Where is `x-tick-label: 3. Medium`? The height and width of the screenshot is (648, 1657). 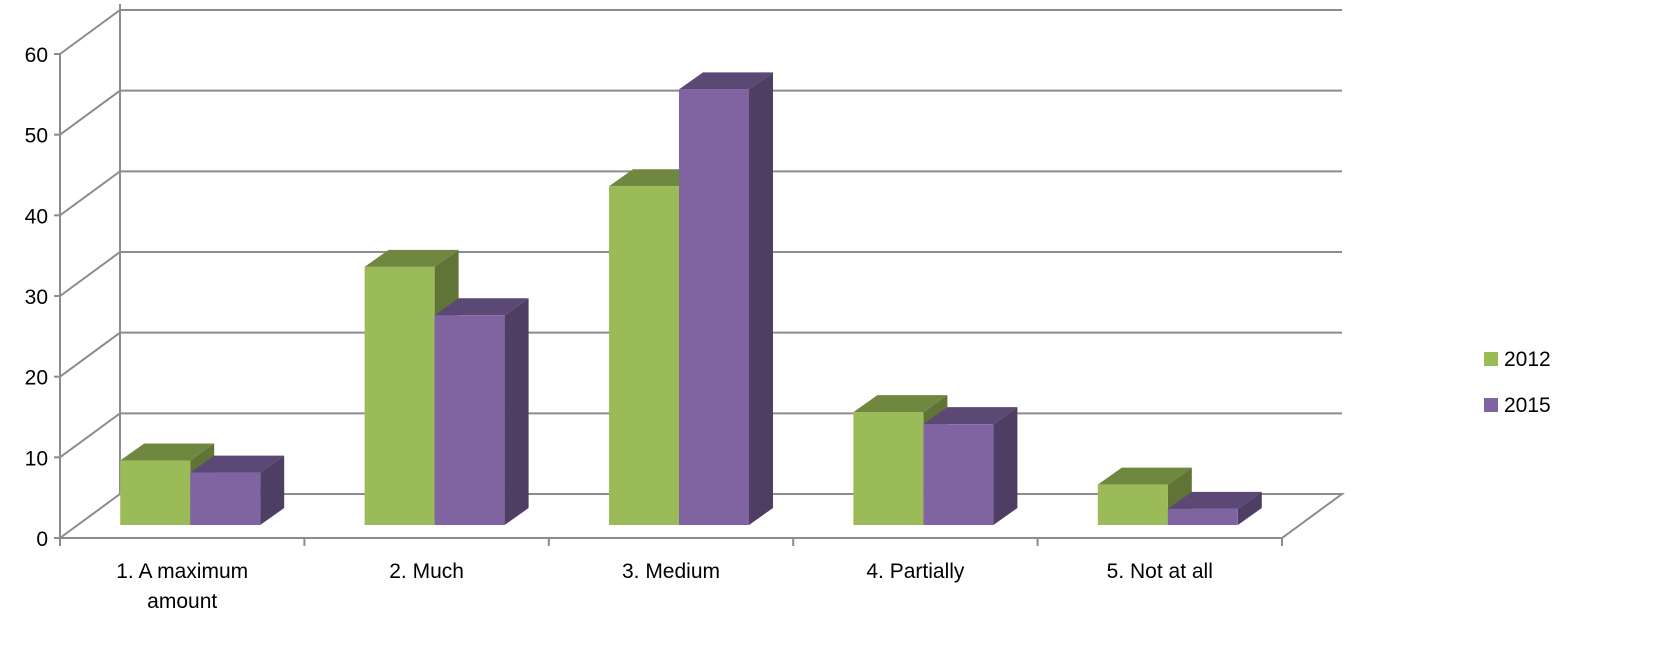
x-tick-label: 3. Medium is located at coordinates (671, 571).